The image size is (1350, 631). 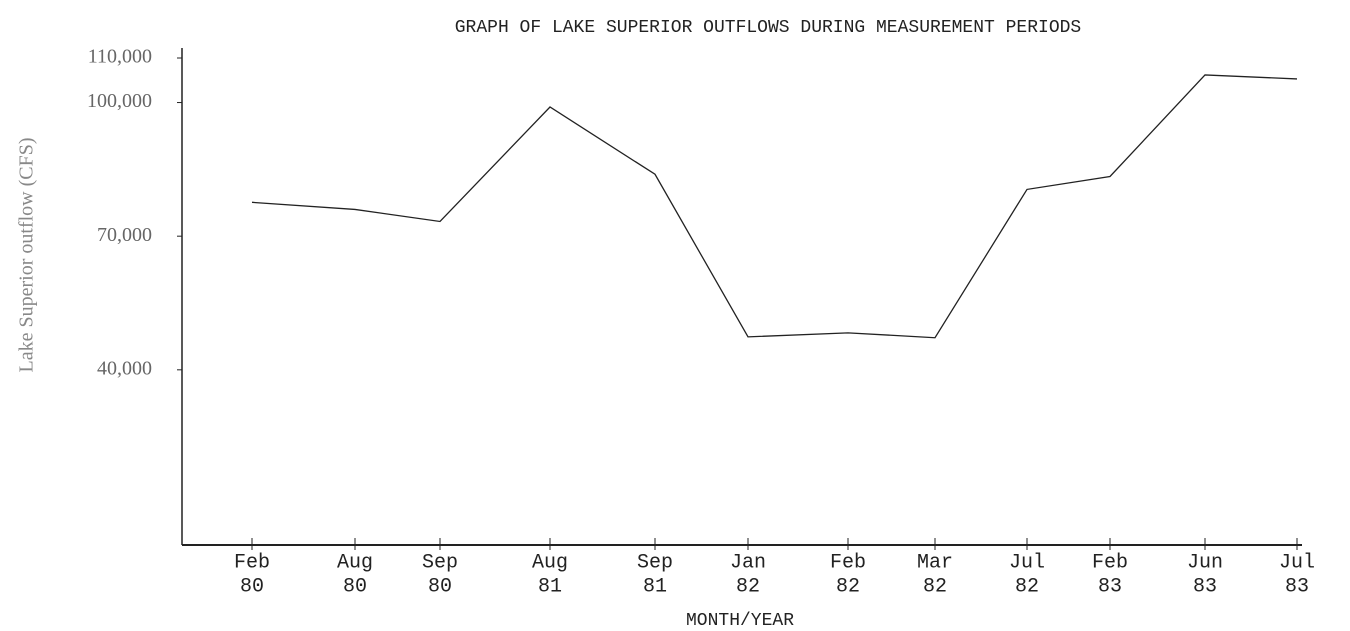 I want to click on y-tick-label: 70,000, so click(x=124, y=235).